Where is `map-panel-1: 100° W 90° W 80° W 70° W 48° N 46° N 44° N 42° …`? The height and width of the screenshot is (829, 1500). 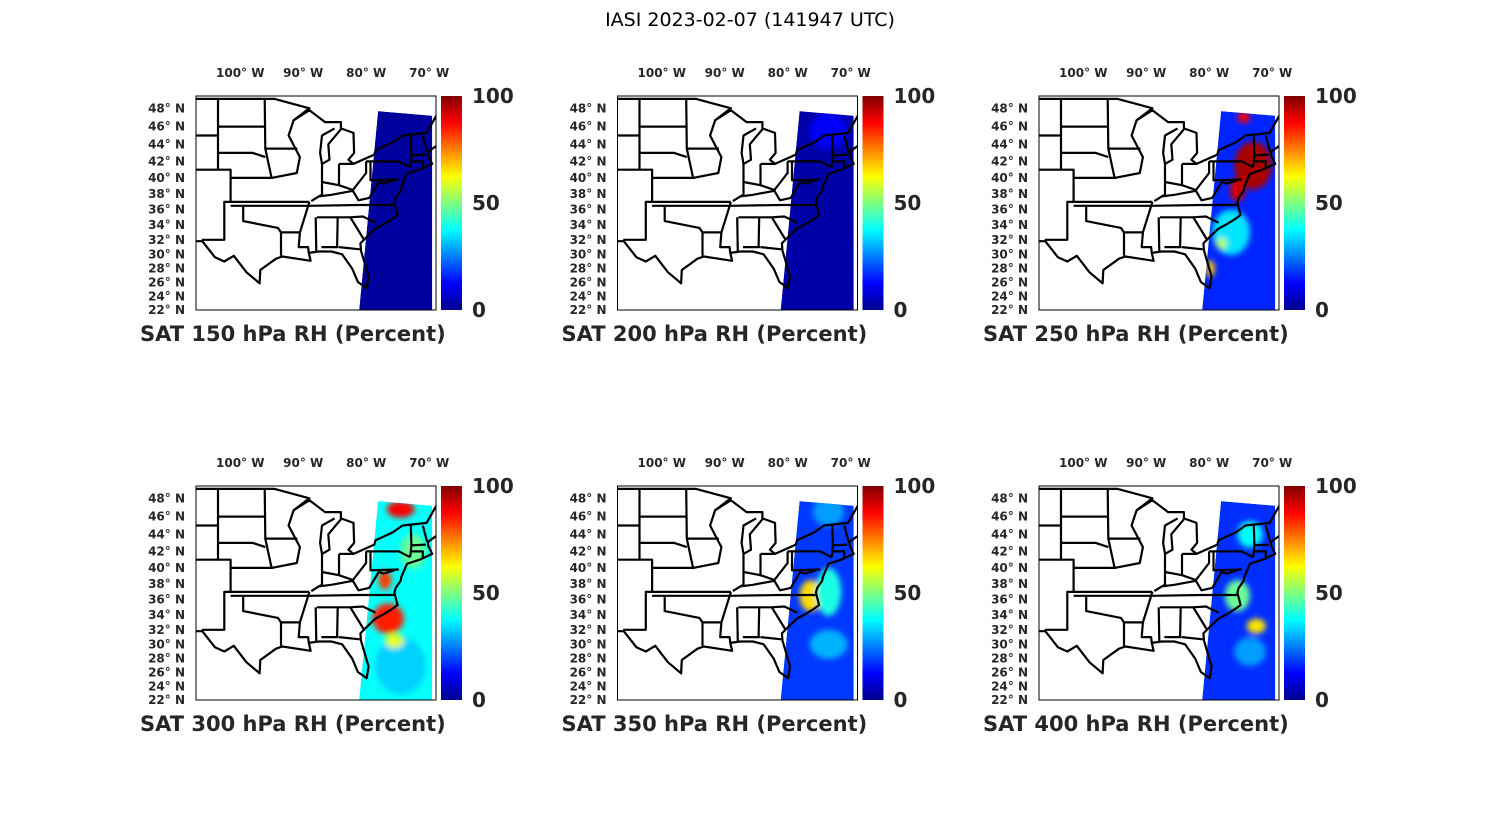
map-panel-1: 100° W 90° W 80° W 70° W 48° N 46° N 44° N 42° … is located at coordinates (327, 206).